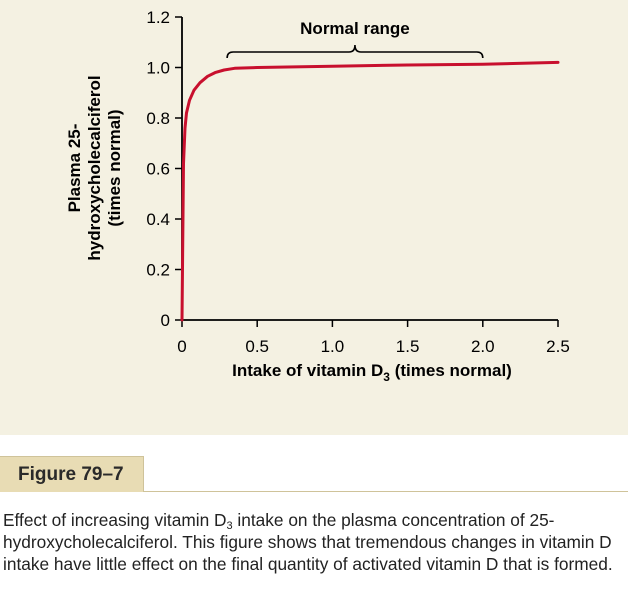  I want to click on y-axis-label-line-2: hydroxycholecalciferol, so click(94, 167).